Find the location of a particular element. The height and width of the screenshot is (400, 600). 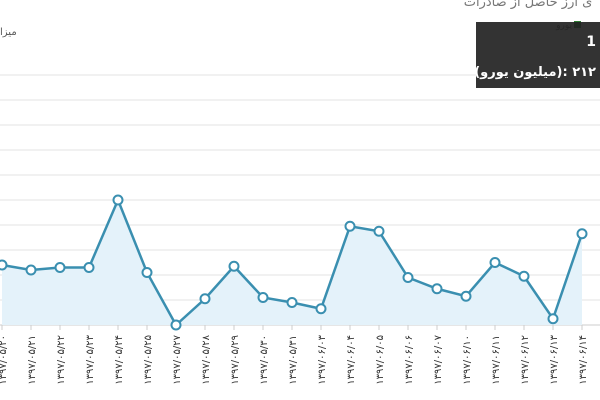

tooltip: 1 (میلیون یورو): ۲۱۲ is located at coordinates (537, 55).